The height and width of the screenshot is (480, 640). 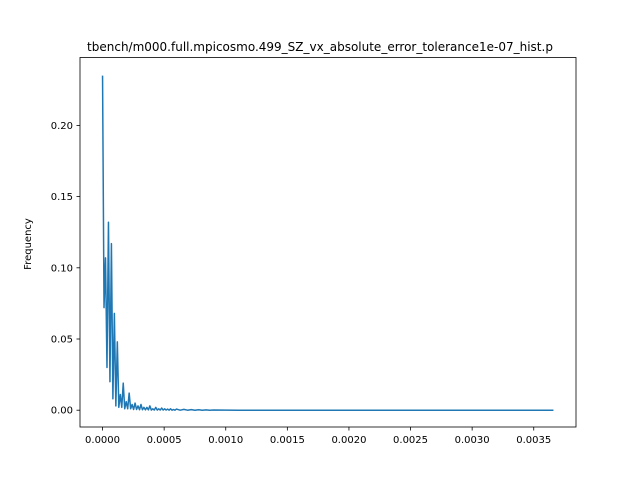 What do you see at coordinates (533, 440) in the screenshot?
I see `x-tick-label: 0.0035` at bounding box center [533, 440].